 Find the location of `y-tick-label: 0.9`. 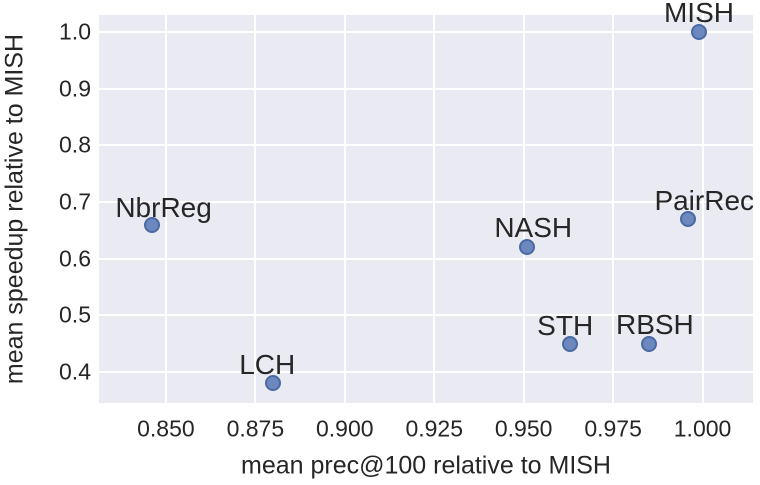

y-tick-label: 0.9 is located at coordinates (75, 88).